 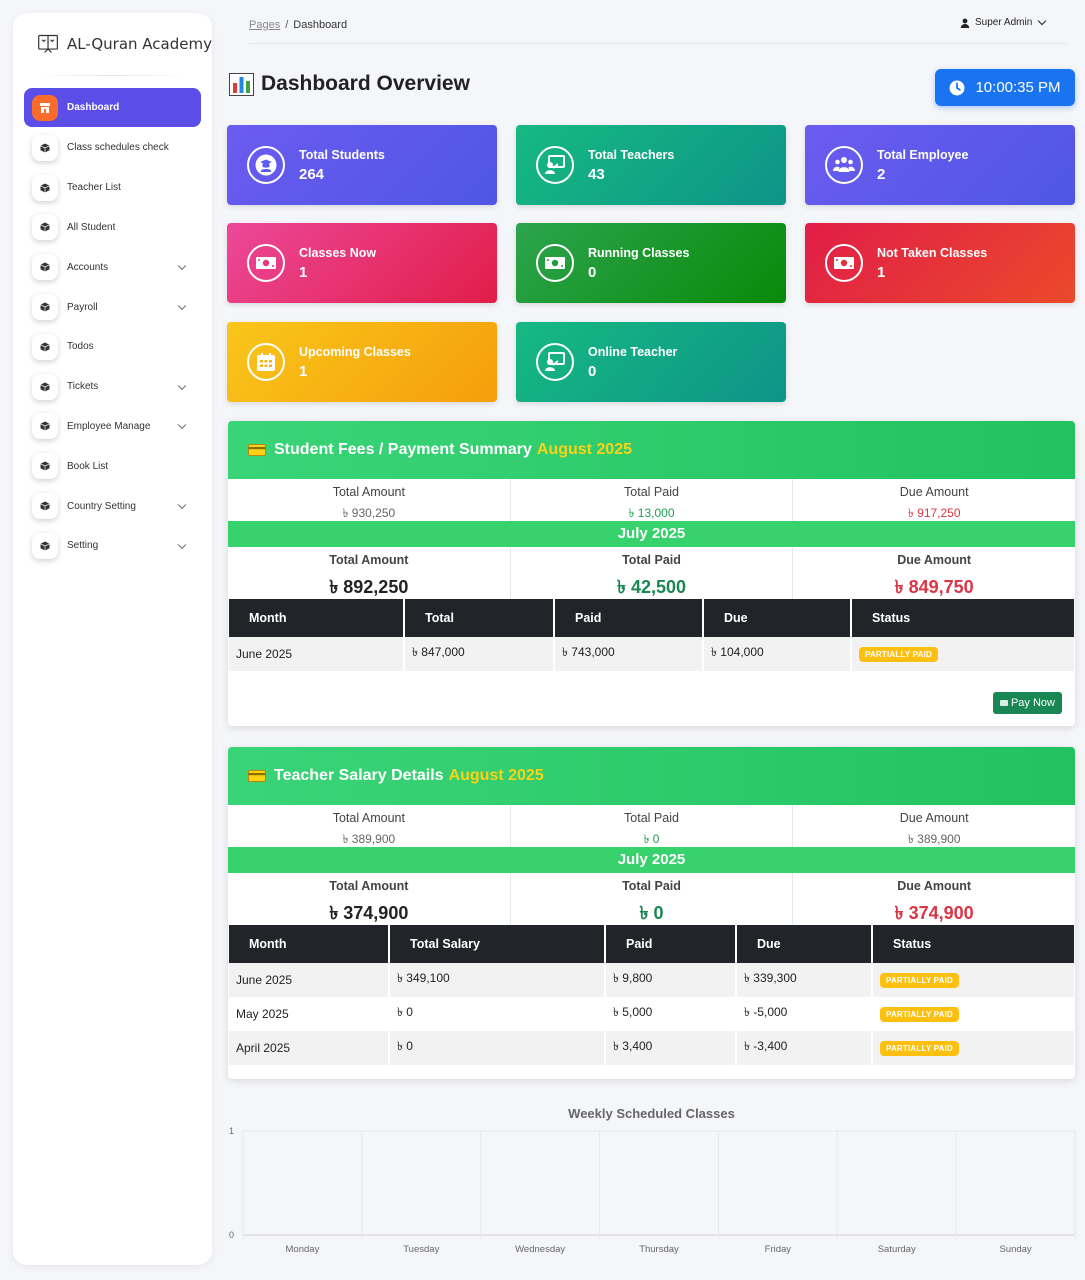 I want to click on stat-card-upcoming-classes: Upcoming Classes 1, so click(x=362, y=362).